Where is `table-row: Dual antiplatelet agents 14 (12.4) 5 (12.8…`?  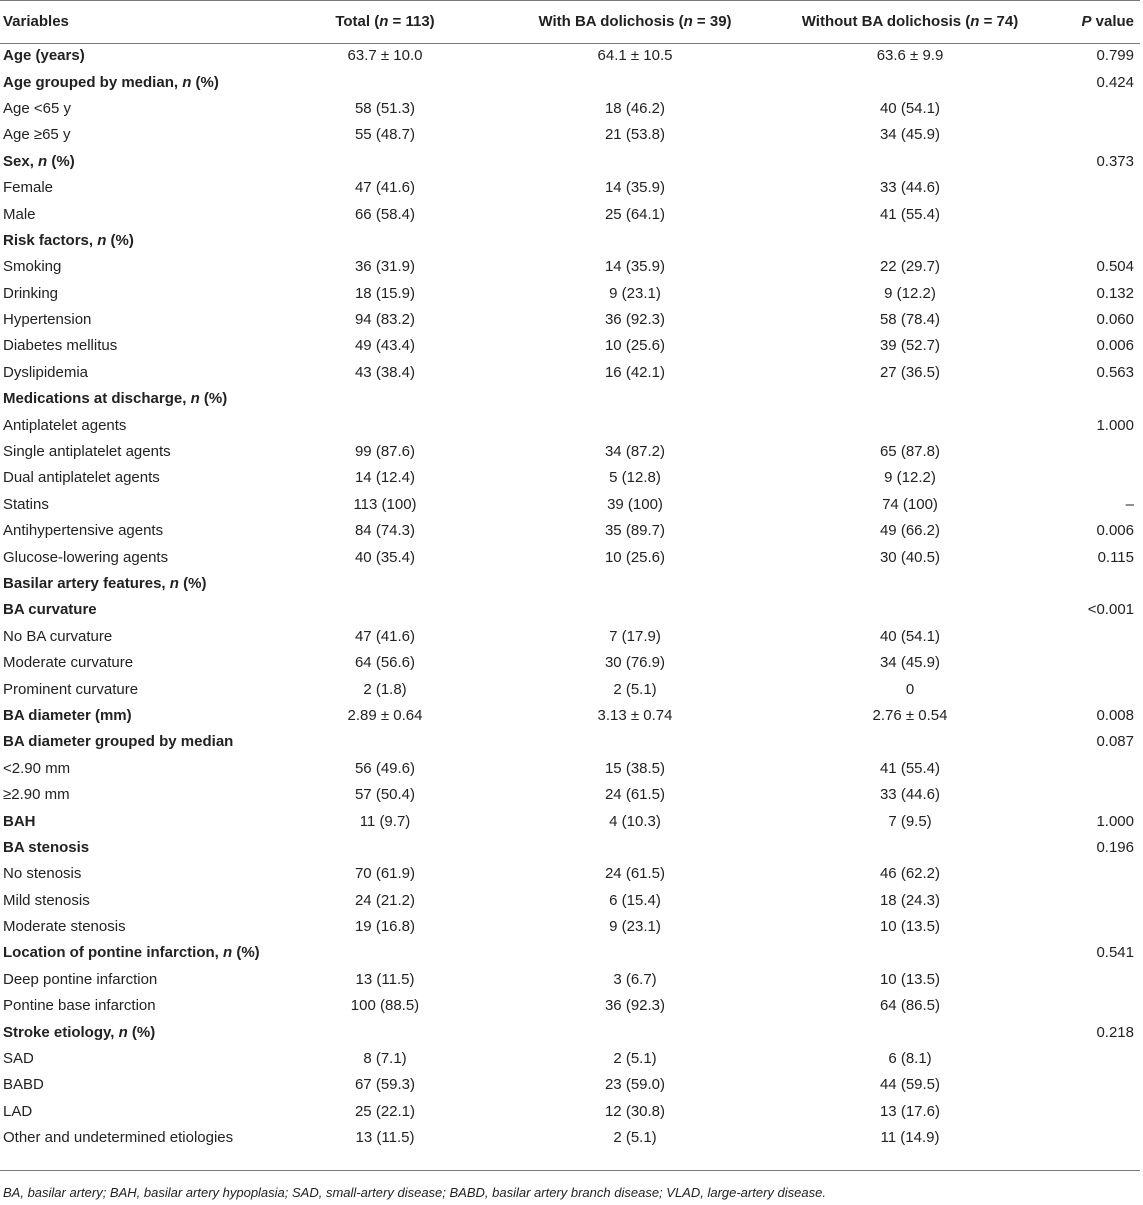
table-row: Dual antiplatelet agents 14 (12.4) 5 (12.8… is located at coordinates (570, 478).